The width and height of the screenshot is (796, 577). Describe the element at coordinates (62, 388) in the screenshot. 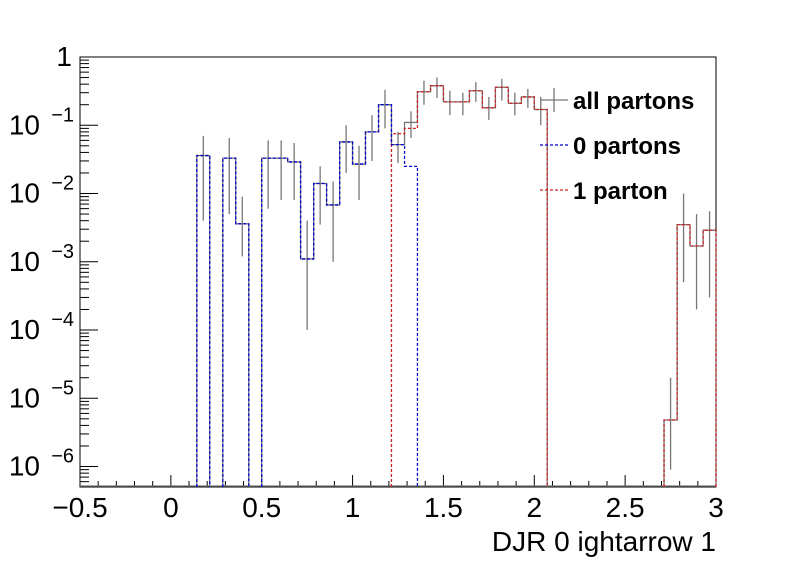

I see `y-tick-label-exponent: −5` at that location.